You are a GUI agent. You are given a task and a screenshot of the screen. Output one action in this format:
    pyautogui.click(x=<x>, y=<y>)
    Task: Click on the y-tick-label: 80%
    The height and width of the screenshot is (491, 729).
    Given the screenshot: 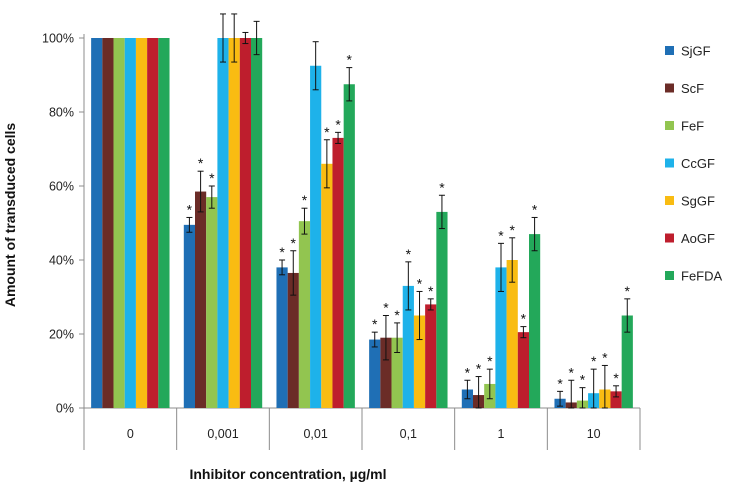 What is the action you would take?
    pyautogui.click(x=61, y=113)
    